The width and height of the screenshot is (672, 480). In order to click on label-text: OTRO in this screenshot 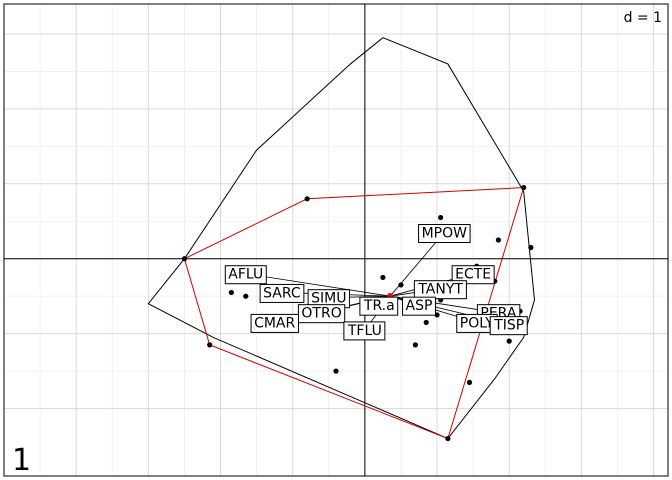, I will do `click(321, 314)`.